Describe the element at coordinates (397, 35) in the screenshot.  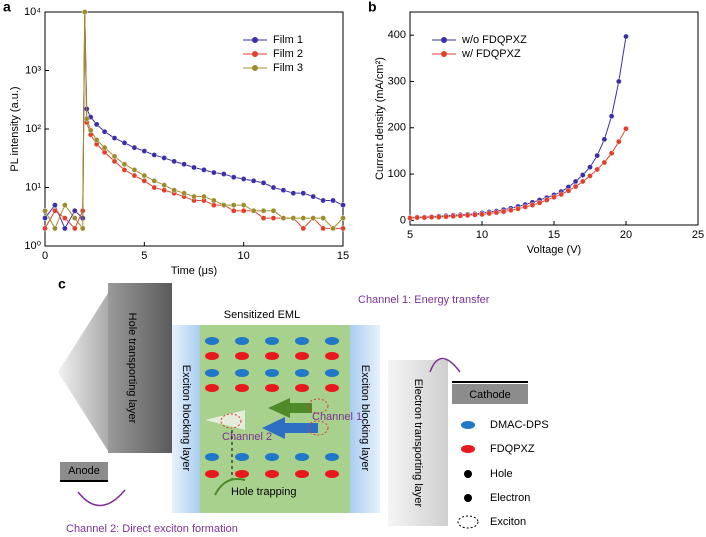
I see `y-tick-label: 400` at that location.